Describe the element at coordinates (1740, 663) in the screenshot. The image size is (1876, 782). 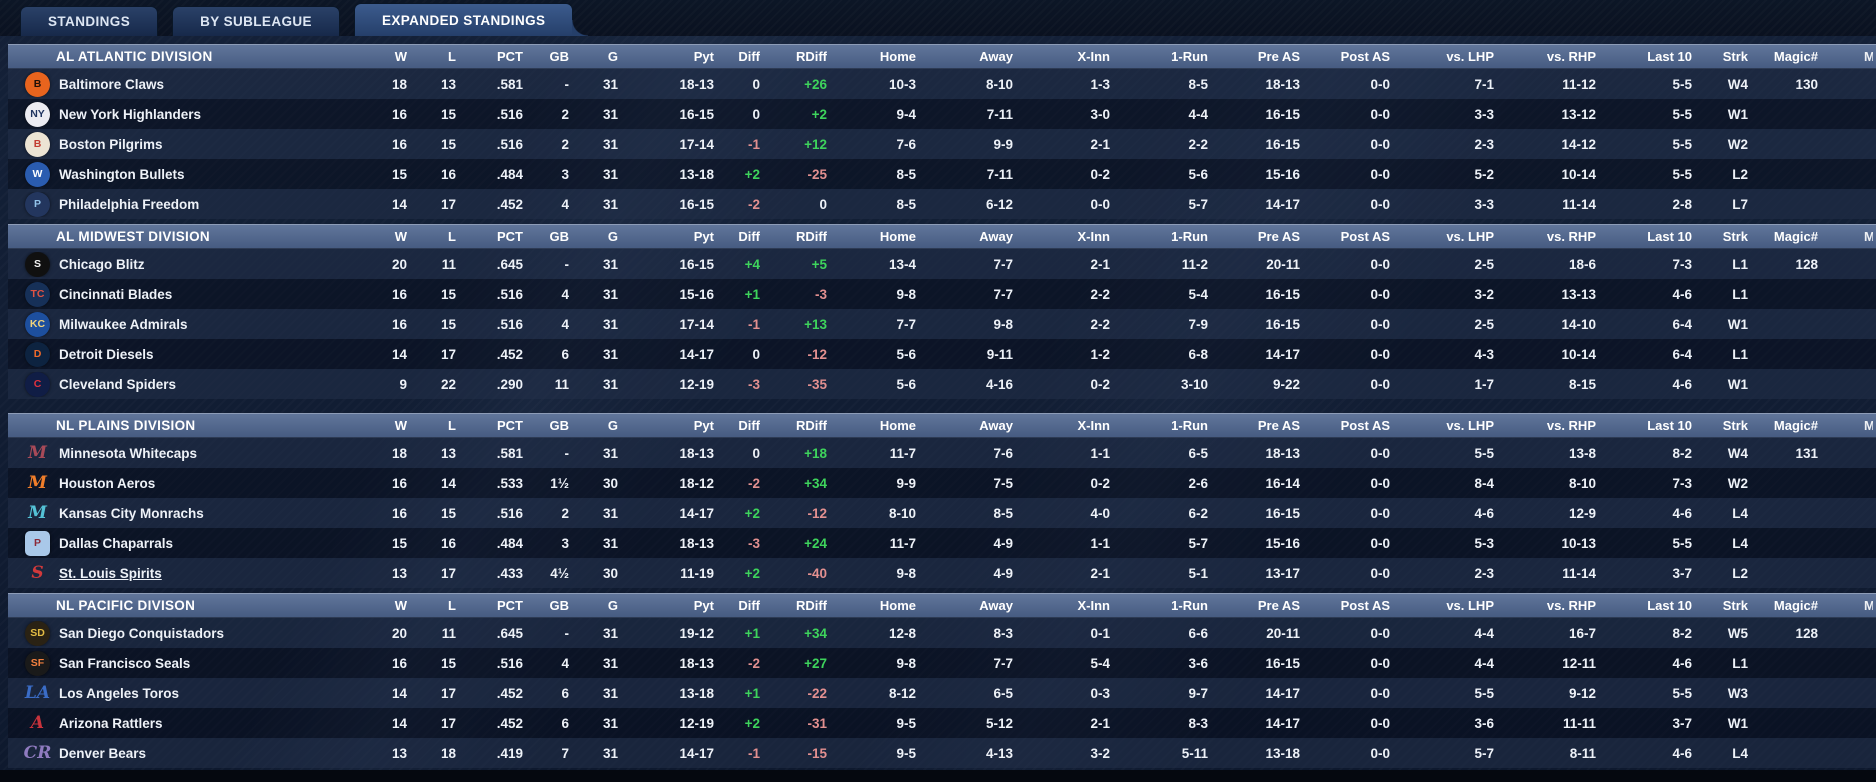
I see `stat-cell: L1` at that location.